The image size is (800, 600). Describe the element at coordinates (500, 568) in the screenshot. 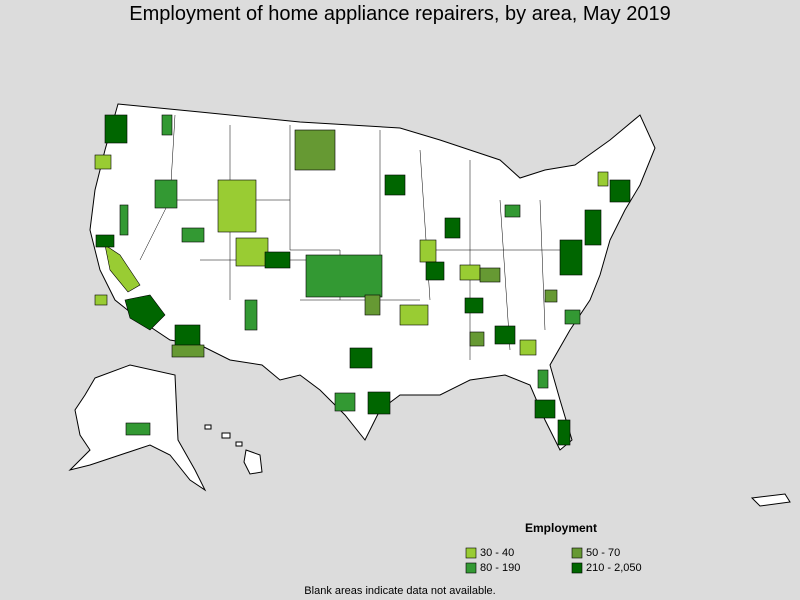

I see `legend-label: 80 - 190` at that location.